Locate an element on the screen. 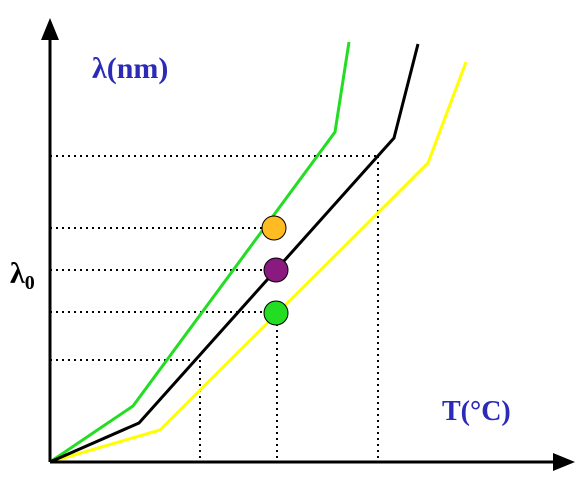 This screenshot has height=484, width=577. y-axis-label: λ(nm) is located at coordinates (130, 68).